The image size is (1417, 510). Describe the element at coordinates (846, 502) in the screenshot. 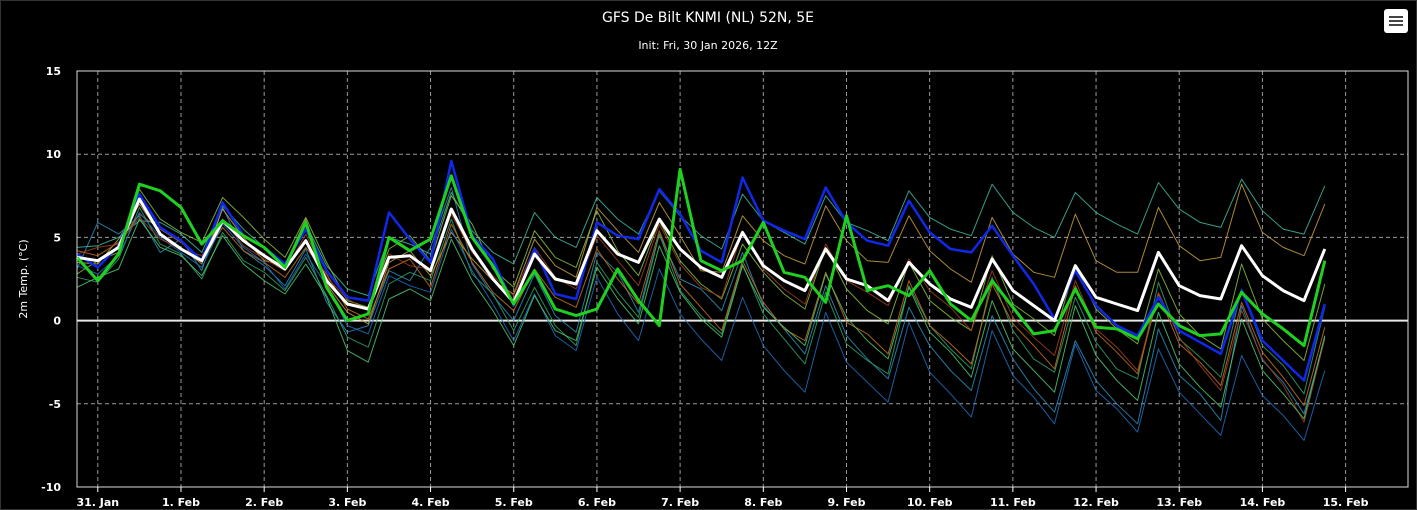

I see `x-tick-label: 9. Feb` at that location.